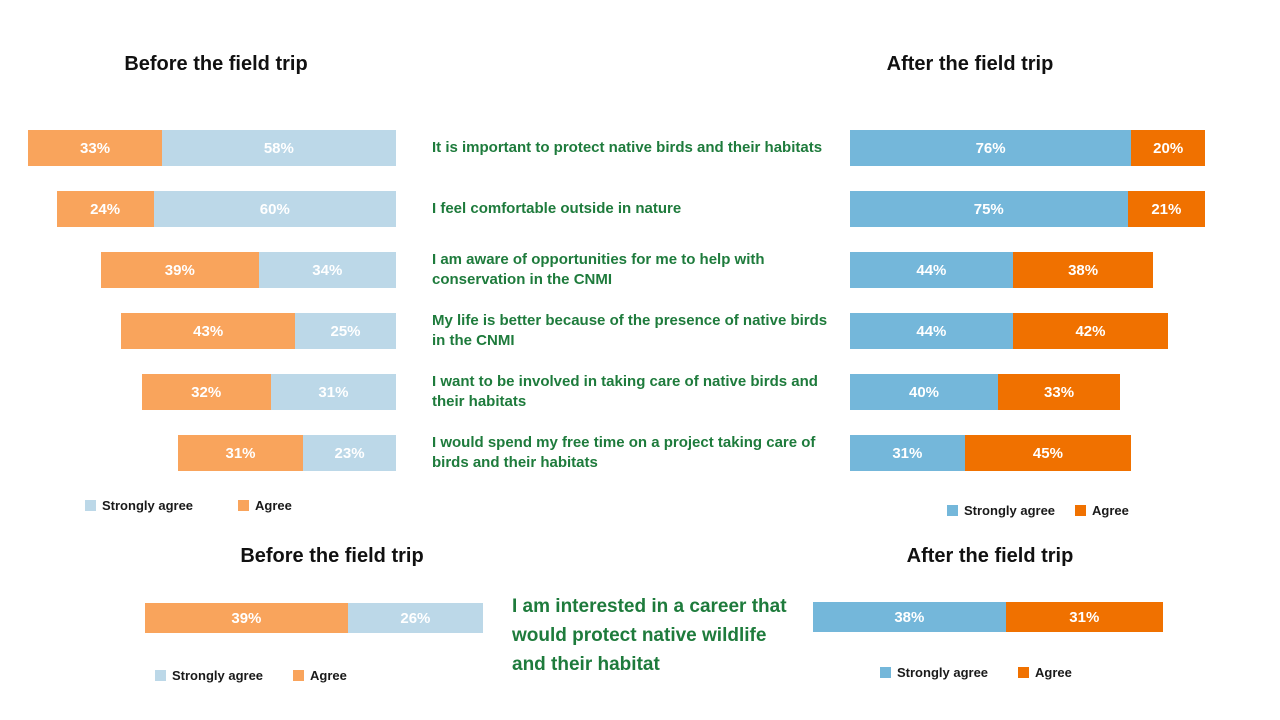 The image size is (1280, 720). Describe the element at coordinates (1168, 148) in the screenshot. I see `bar-segment-agree: 20%` at that location.